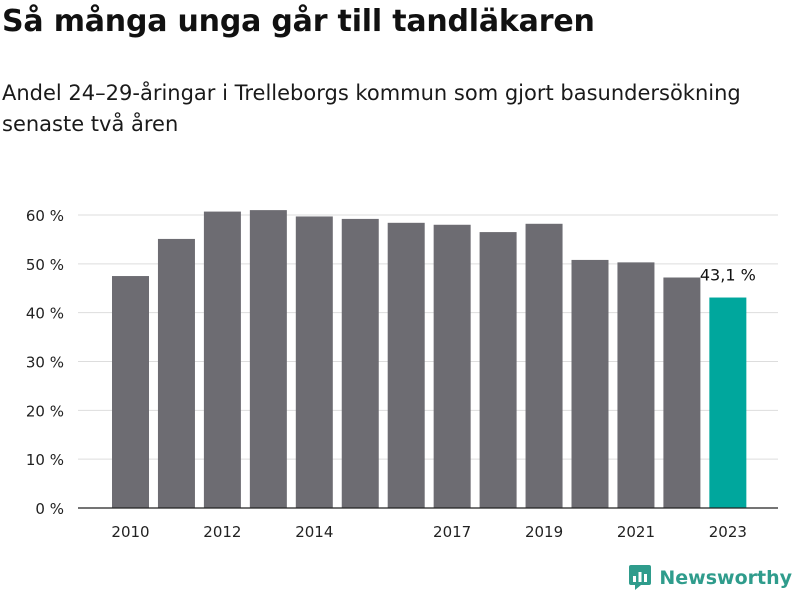  Describe the element at coordinates (406, 365) in the screenshot. I see `bar-2016` at that location.